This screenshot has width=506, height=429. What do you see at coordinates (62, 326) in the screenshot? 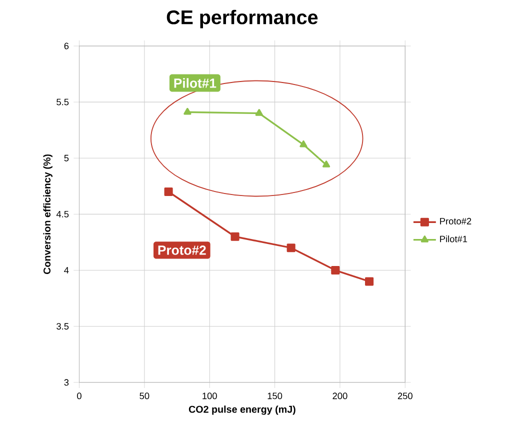
I see `y-tick-label: 3.5` at bounding box center [62, 326].